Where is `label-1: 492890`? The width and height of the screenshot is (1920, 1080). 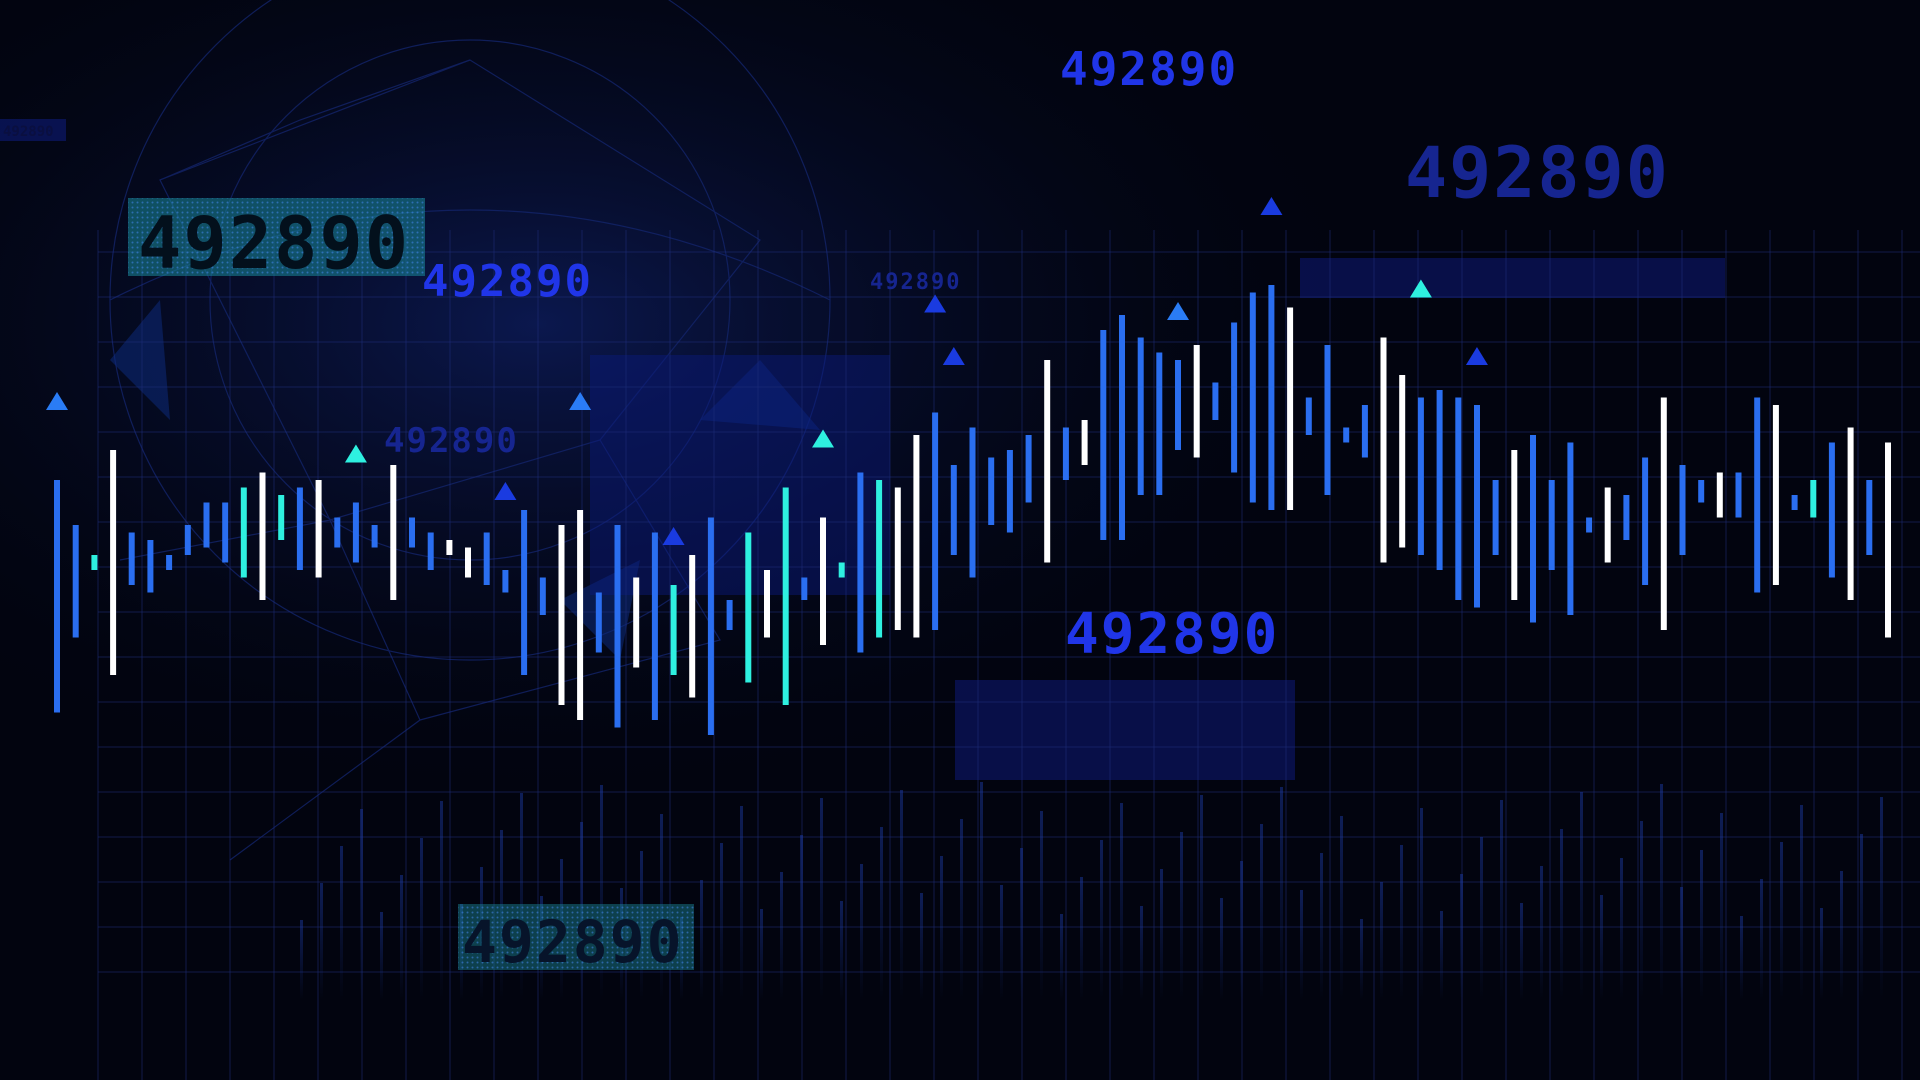
label-1: 492890 is located at coordinates (274, 243).